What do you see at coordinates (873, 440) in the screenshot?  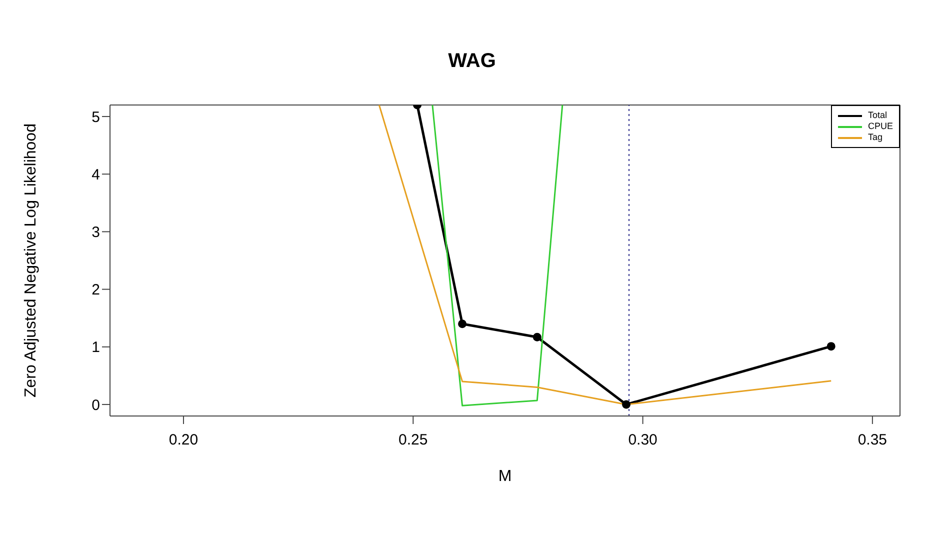 I see `x-tick-label: 0.35` at bounding box center [873, 440].